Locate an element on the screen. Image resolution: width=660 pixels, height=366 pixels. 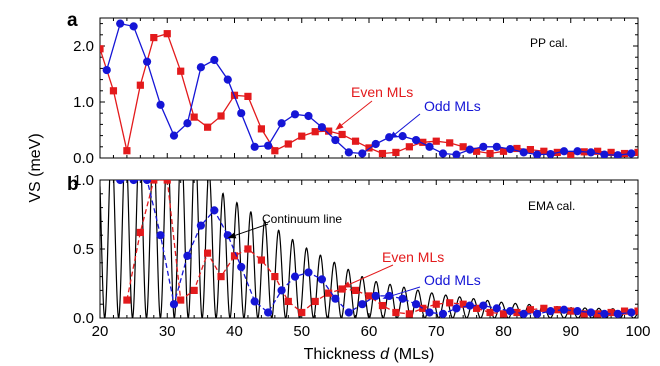
even-arrow-line-b is located at coordinates (371, 274).